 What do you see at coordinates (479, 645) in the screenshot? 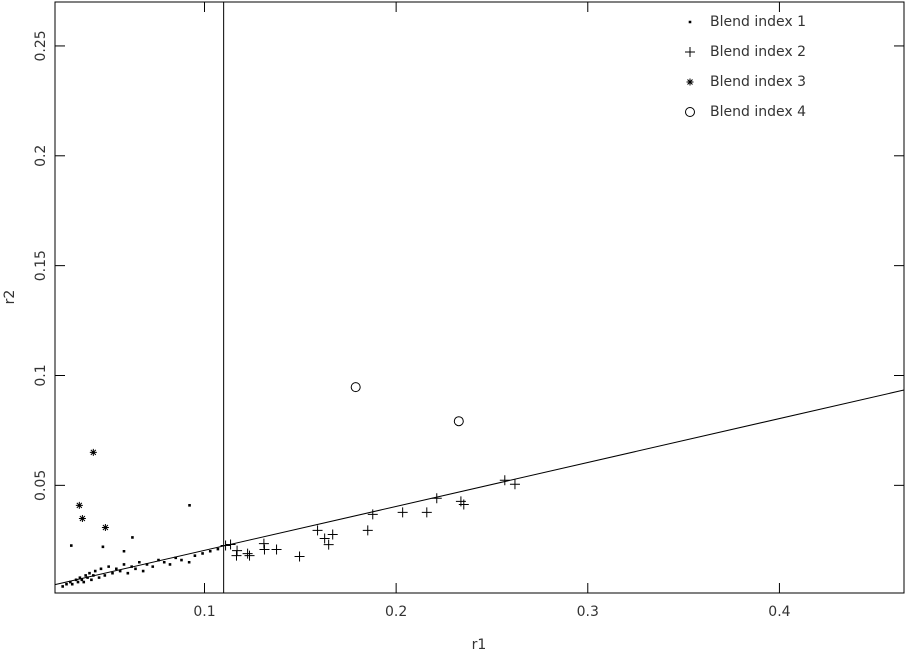
I see `x-axis-label: r1` at bounding box center [479, 645].